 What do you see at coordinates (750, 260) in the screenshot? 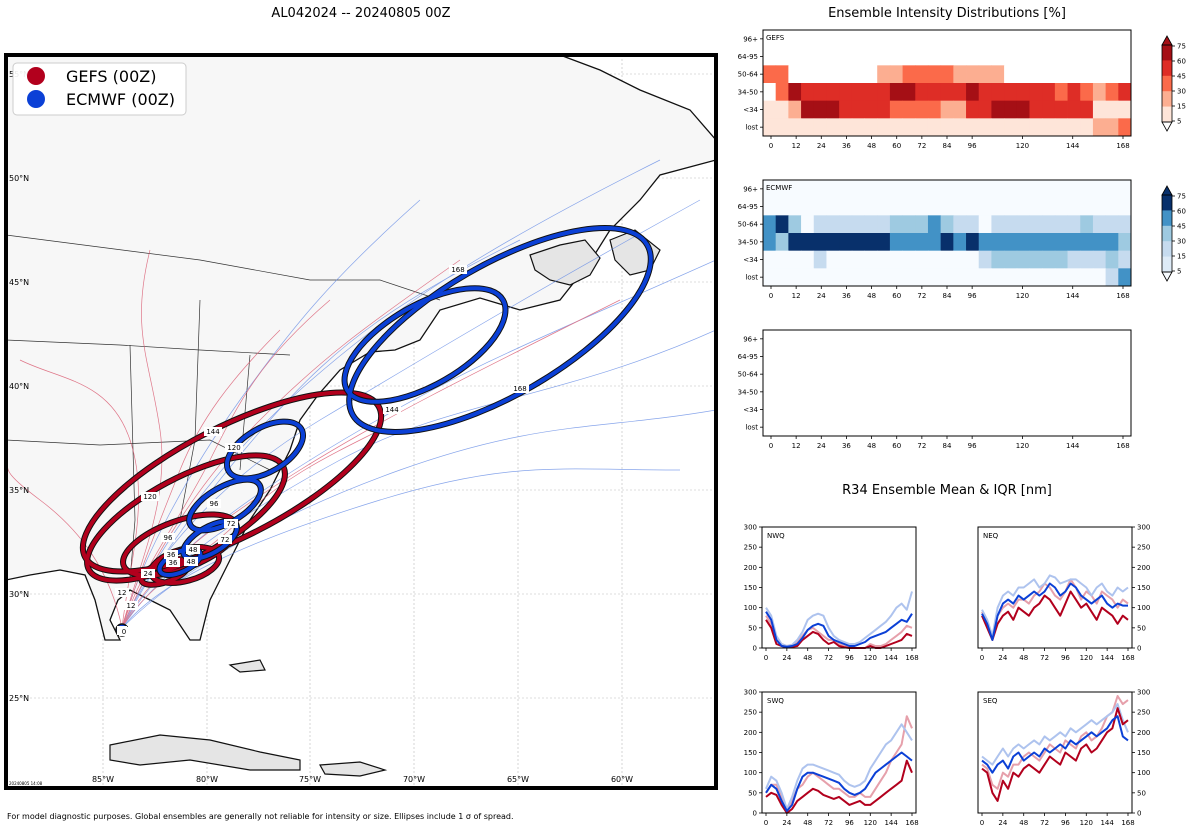
I see `y-tick-label: <34` at bounding box center [750, 260].